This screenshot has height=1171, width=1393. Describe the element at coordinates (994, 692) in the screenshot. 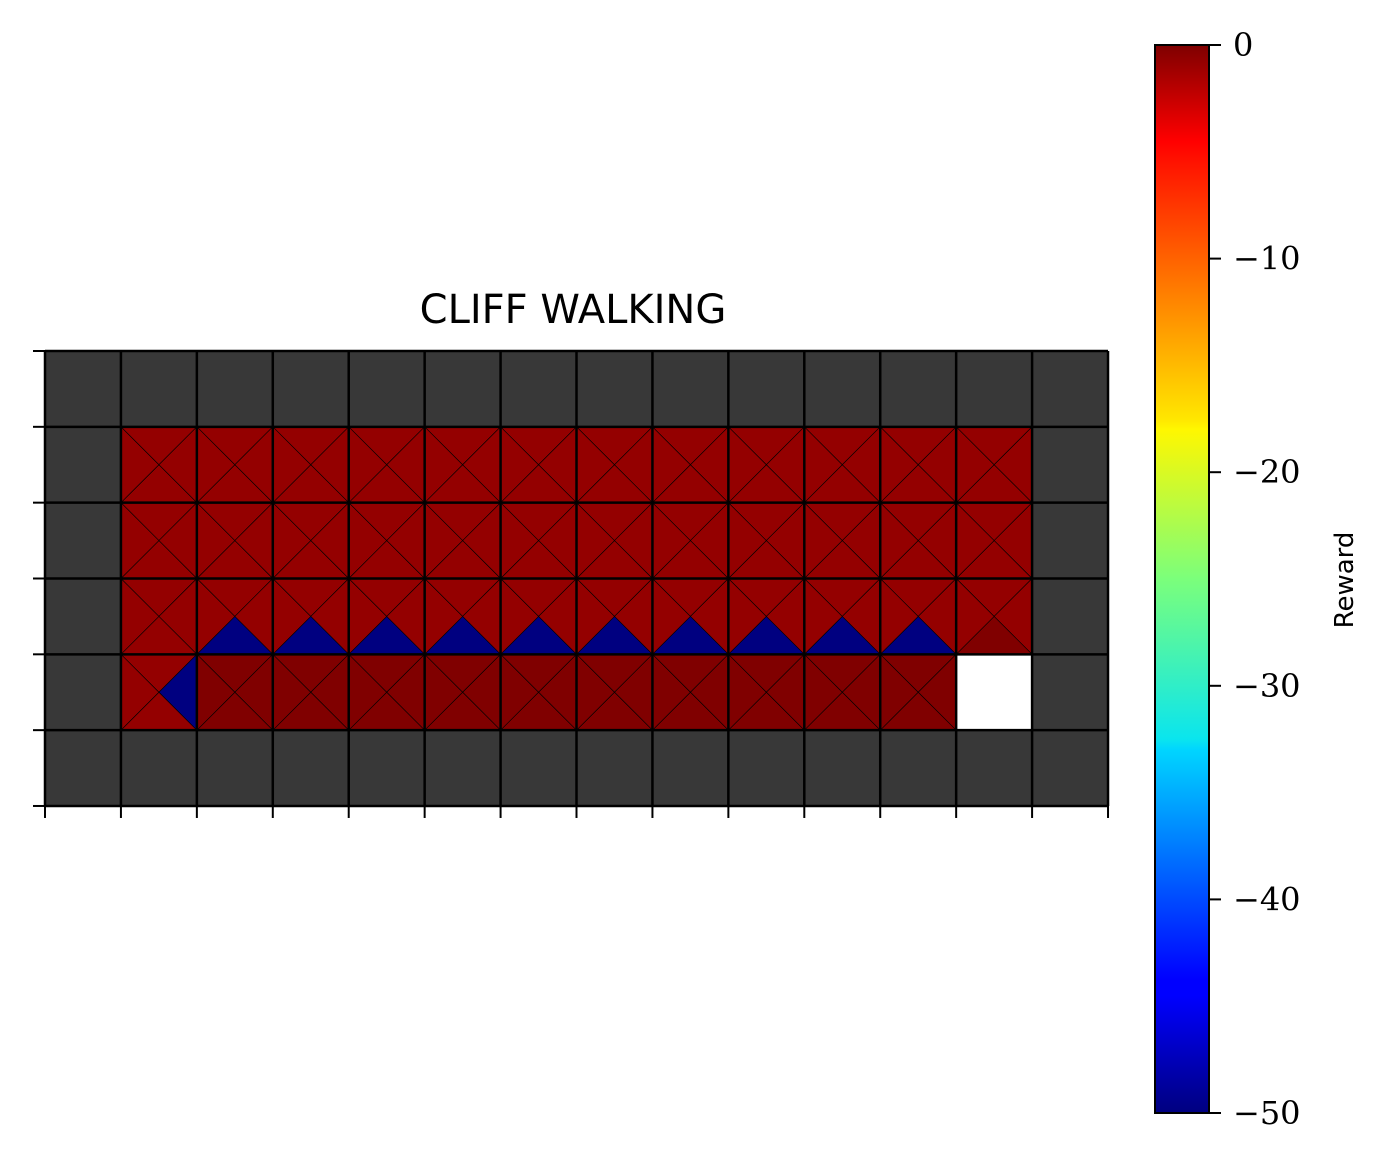

I see `goal-cell` at that location.